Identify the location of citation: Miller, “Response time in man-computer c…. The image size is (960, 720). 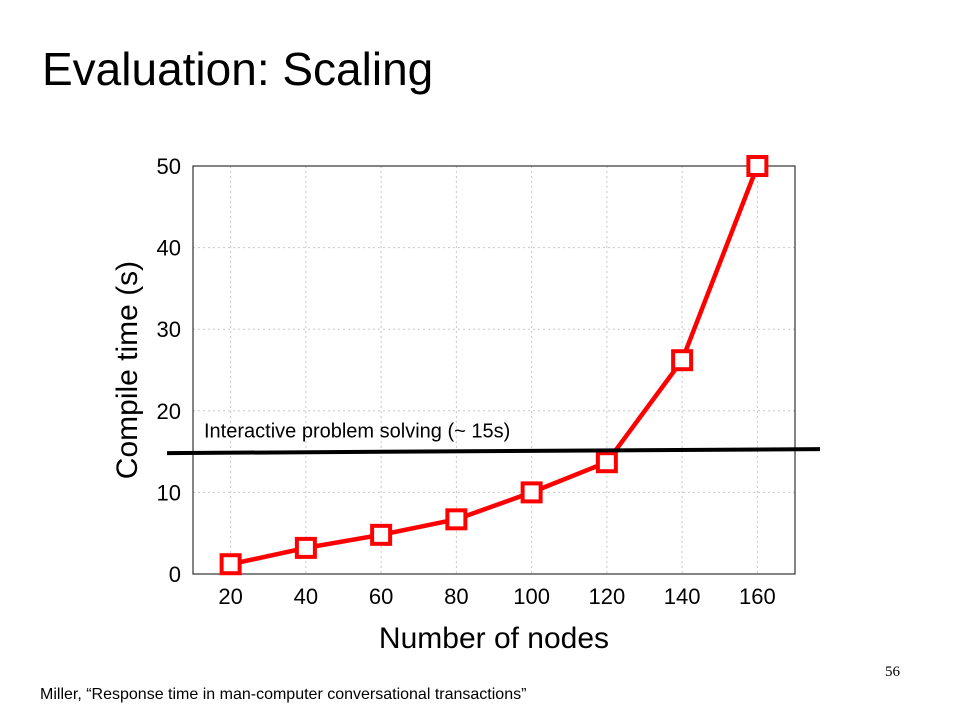
(283, 694).